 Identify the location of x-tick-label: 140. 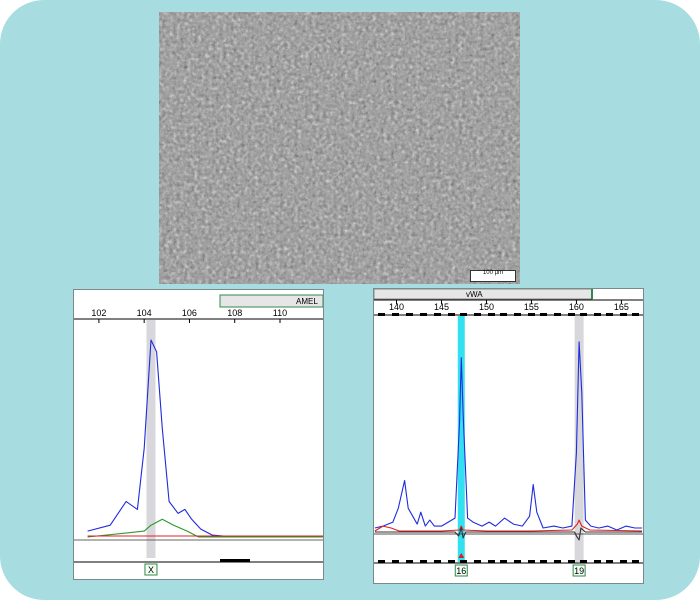
(396, 307).